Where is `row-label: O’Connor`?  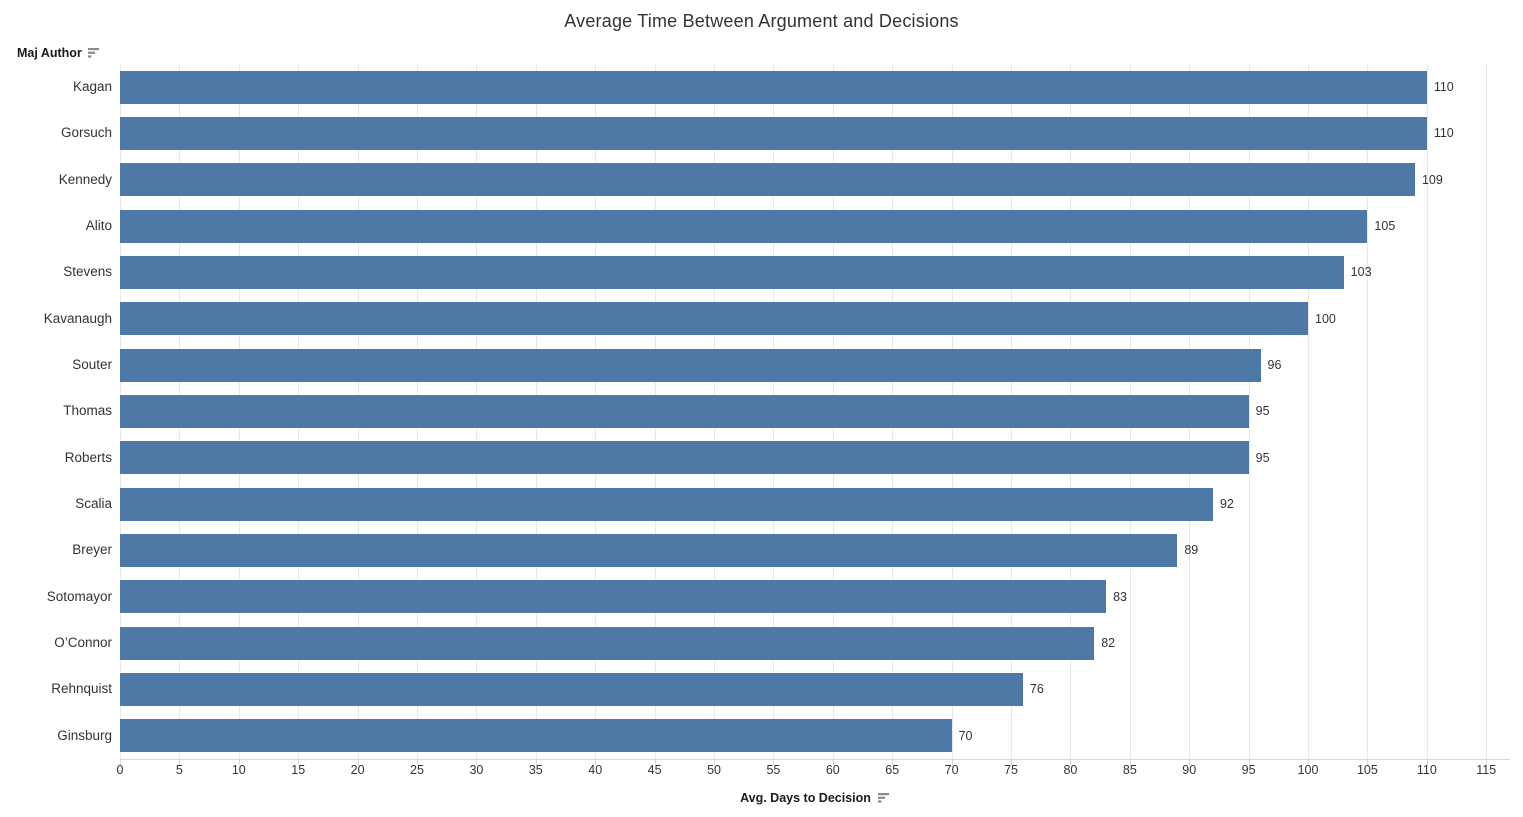 row-label: O’Connor is located at coordinates (83, 642).